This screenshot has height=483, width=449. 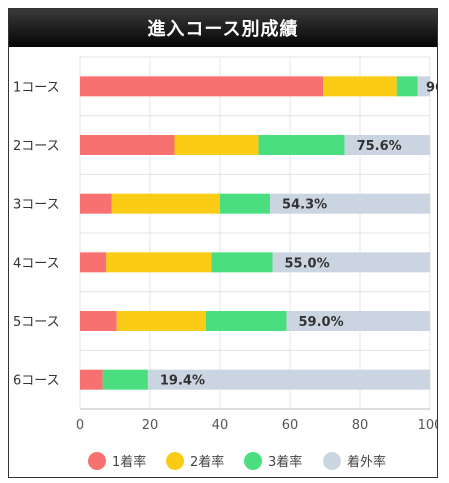 What do you see at coordinates (80, 425) in the screenshot?
I see `x-tick-label-0: 0` at bounding box center [80, 425].